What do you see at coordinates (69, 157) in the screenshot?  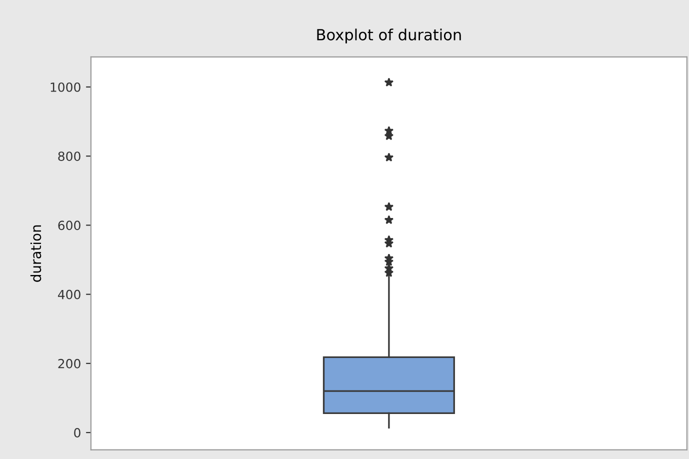 I see `y-tick-label: 800` at bounding box center [69, 157].